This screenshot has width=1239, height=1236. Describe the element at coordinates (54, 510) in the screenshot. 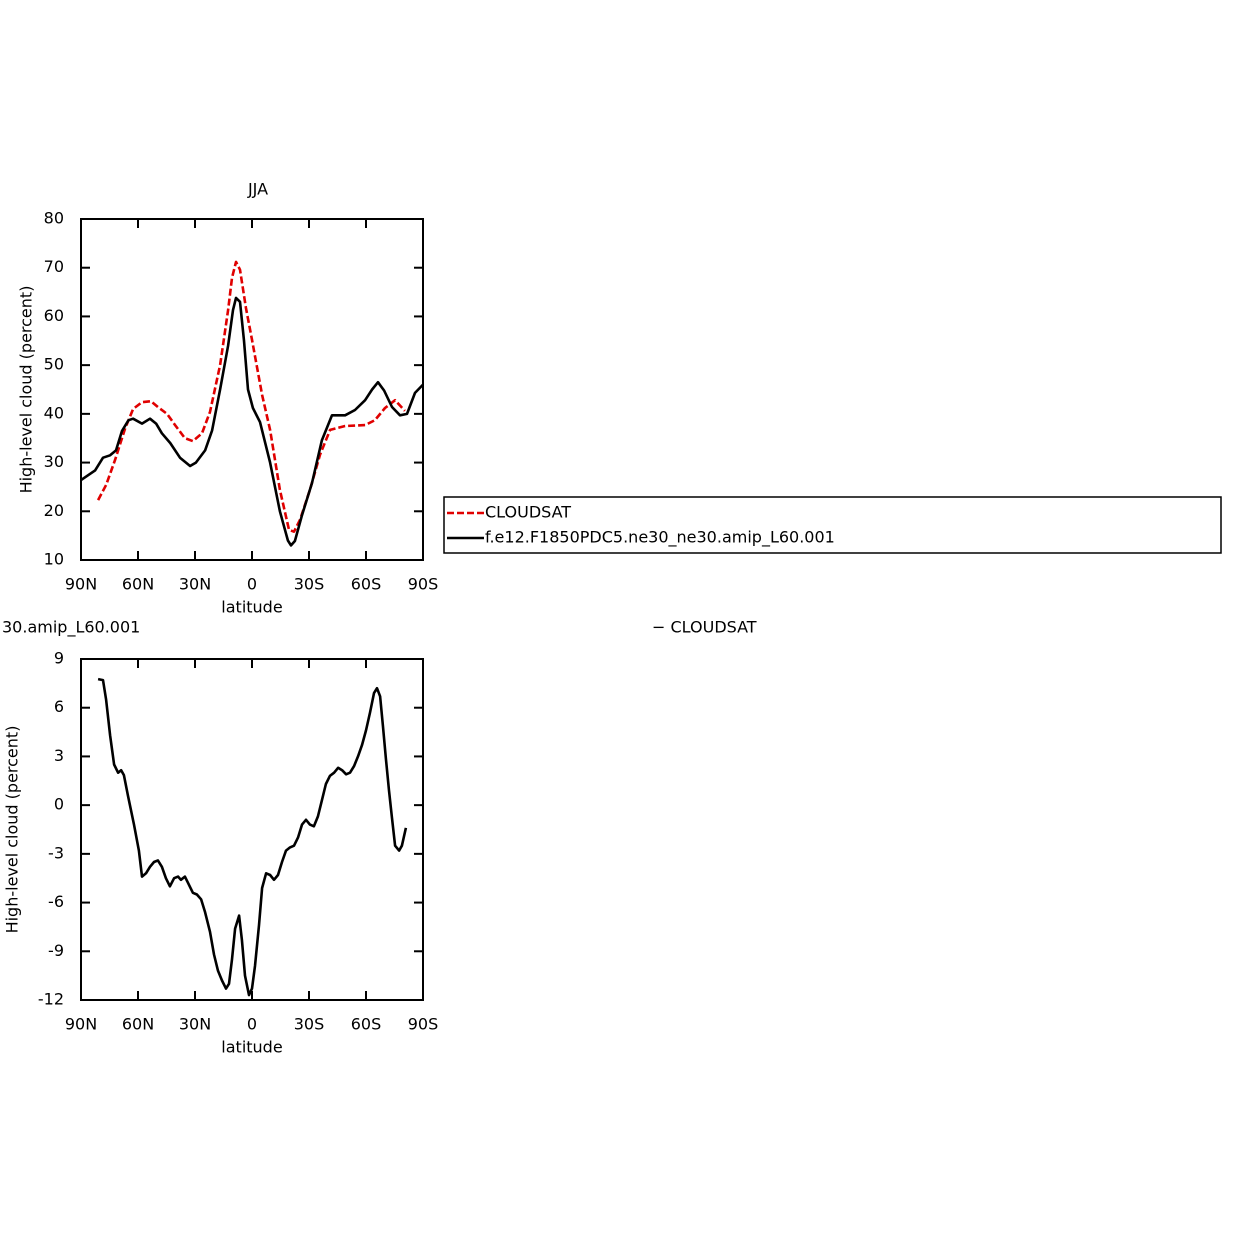

I see `y-tick-label: 20` at that location.